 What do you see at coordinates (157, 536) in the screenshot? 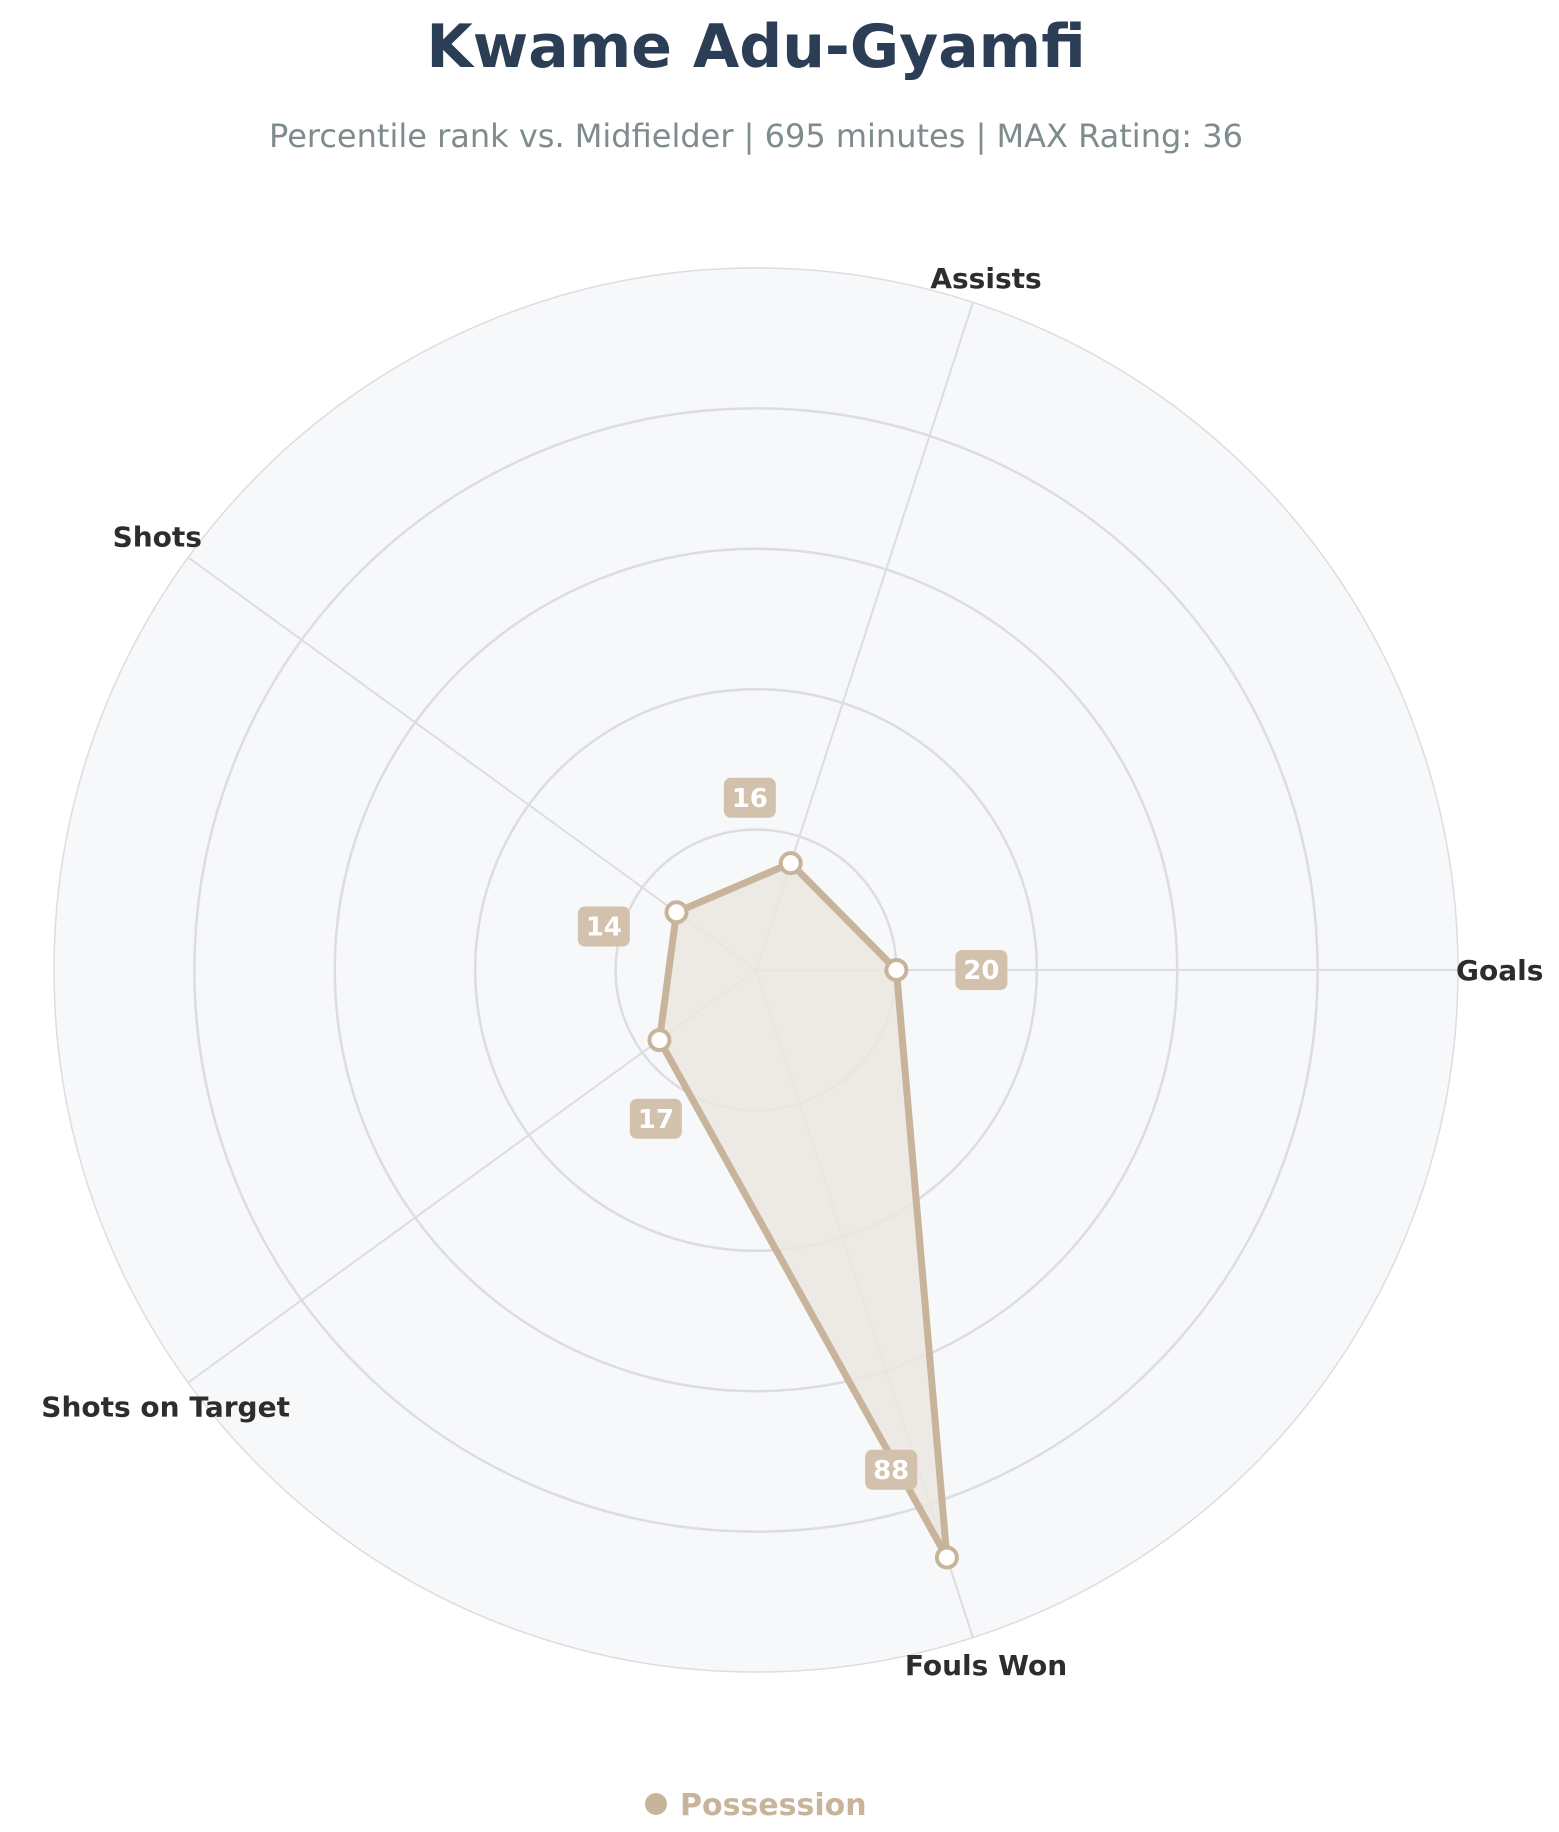
I see `axis-label-shots: Shots` at bounding box center [157, 536].